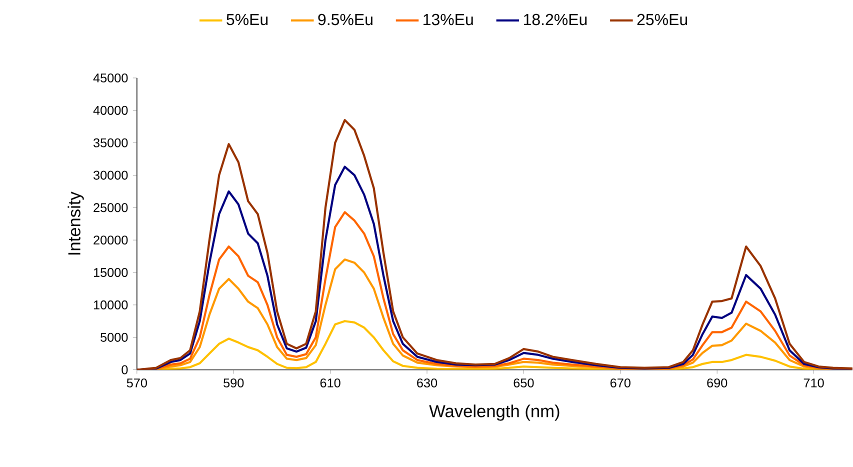  I want to click on x-tick-label: 570, so click(136, 383).